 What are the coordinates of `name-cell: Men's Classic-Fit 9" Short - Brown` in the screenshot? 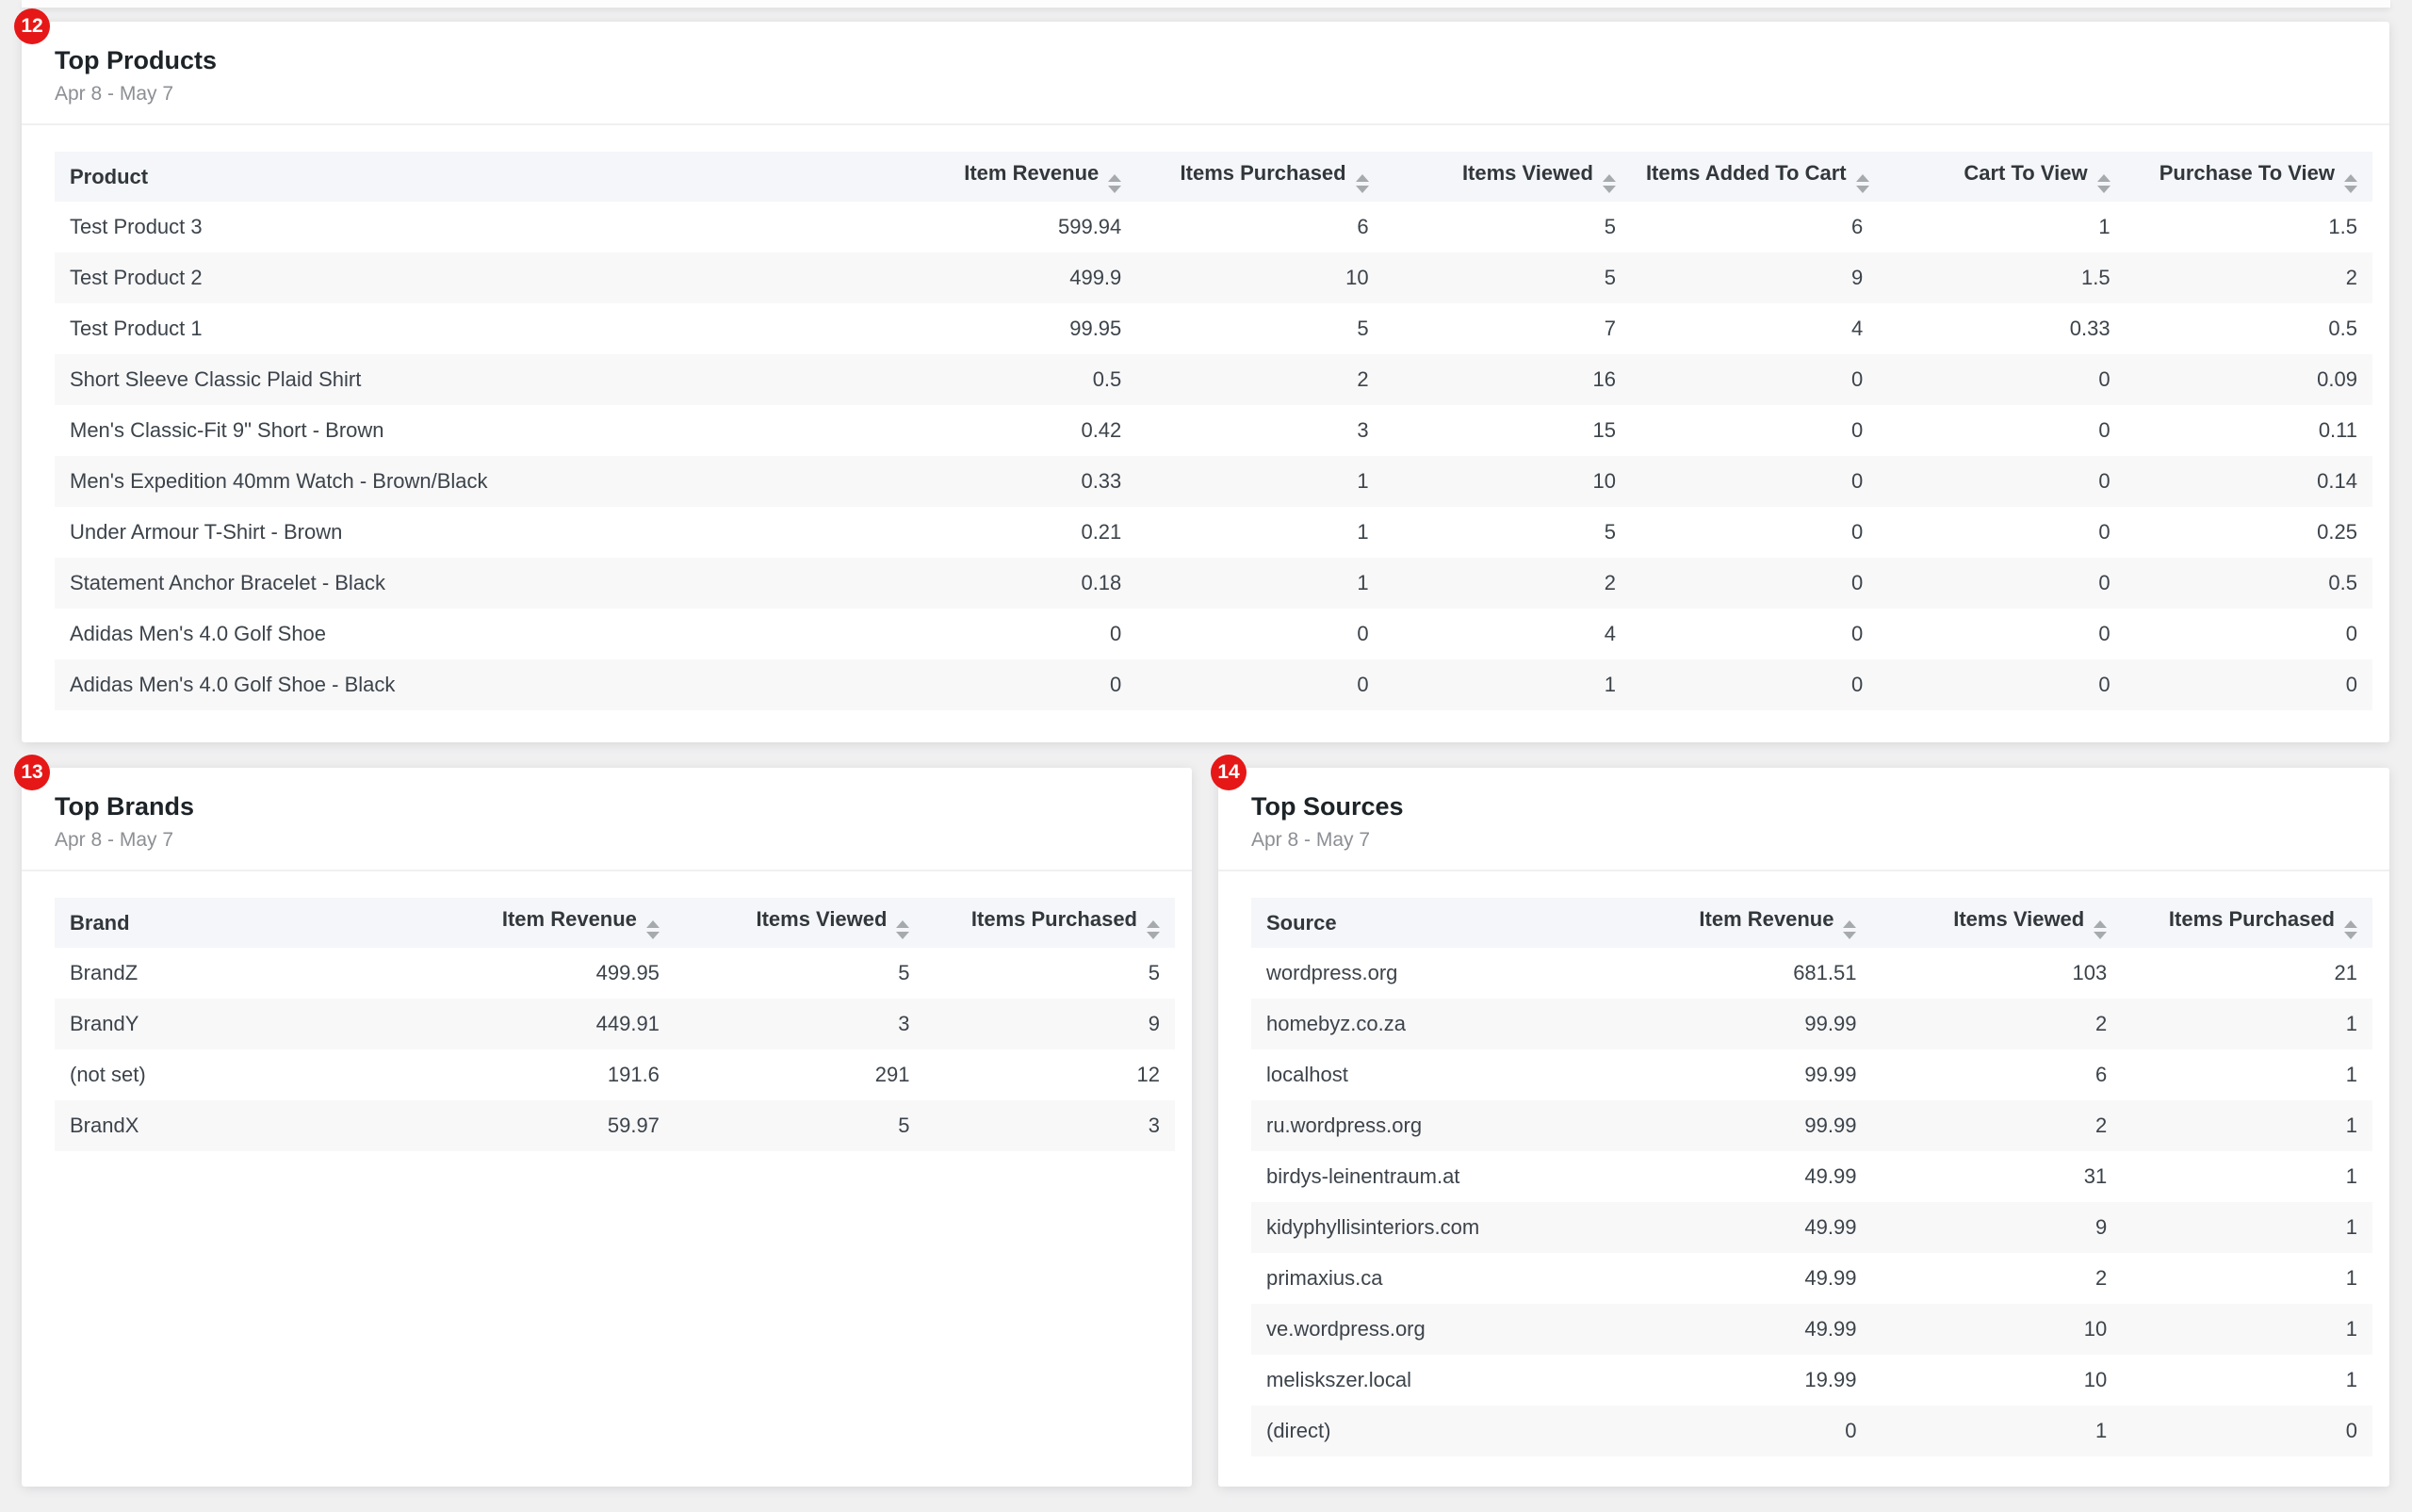 It's located at (472, 430).